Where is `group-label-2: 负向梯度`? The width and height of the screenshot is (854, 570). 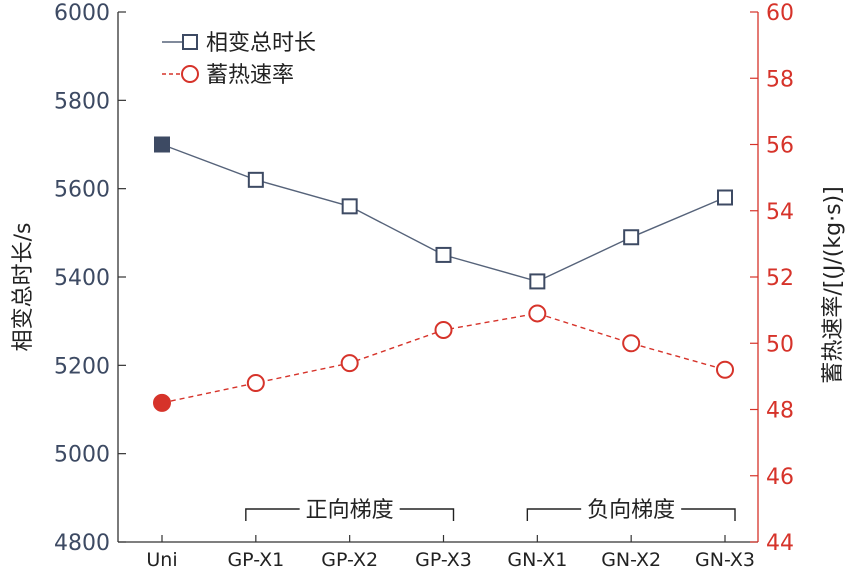 group-label-2: 负向梯度 is located at coordinates (631, 510).